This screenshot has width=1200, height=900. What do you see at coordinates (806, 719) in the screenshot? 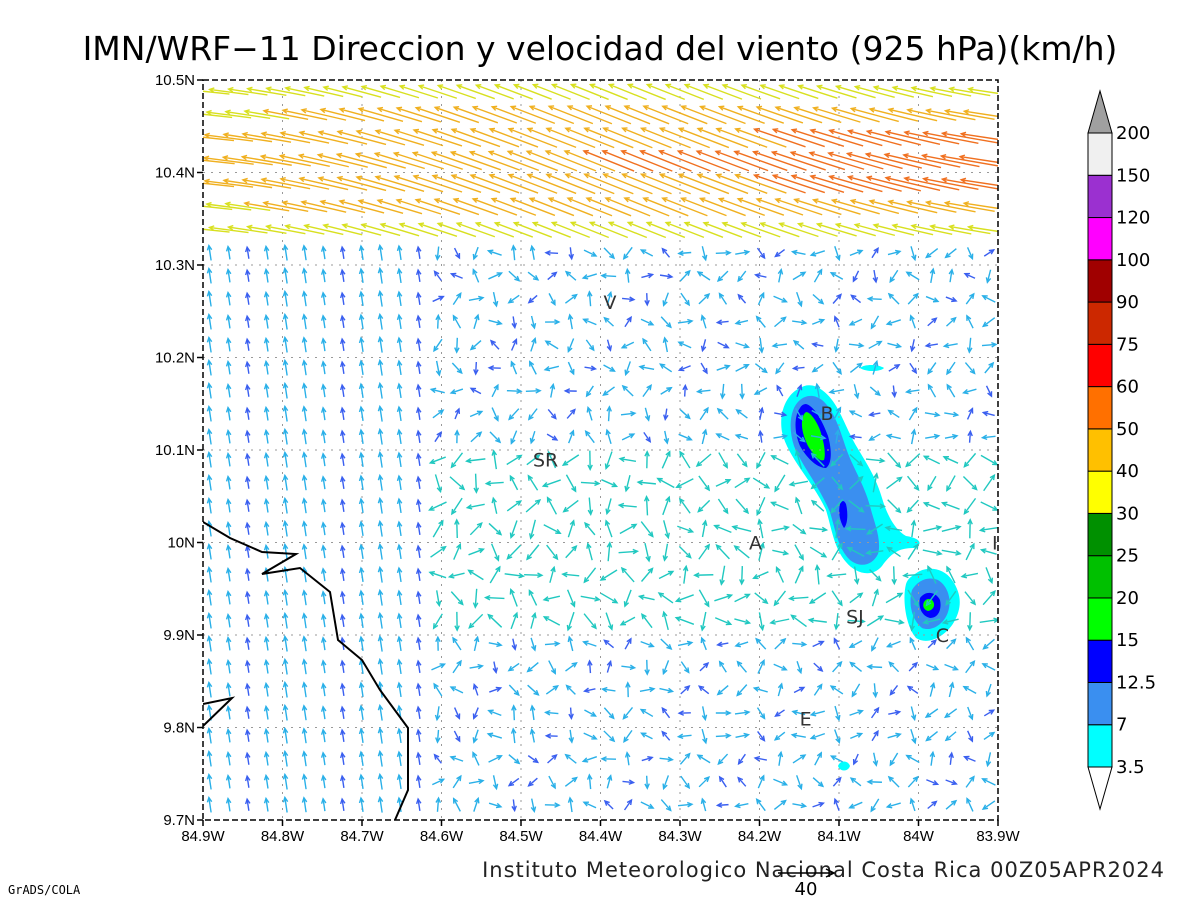
I see `place-label: E` at bounding box center [806, 719].